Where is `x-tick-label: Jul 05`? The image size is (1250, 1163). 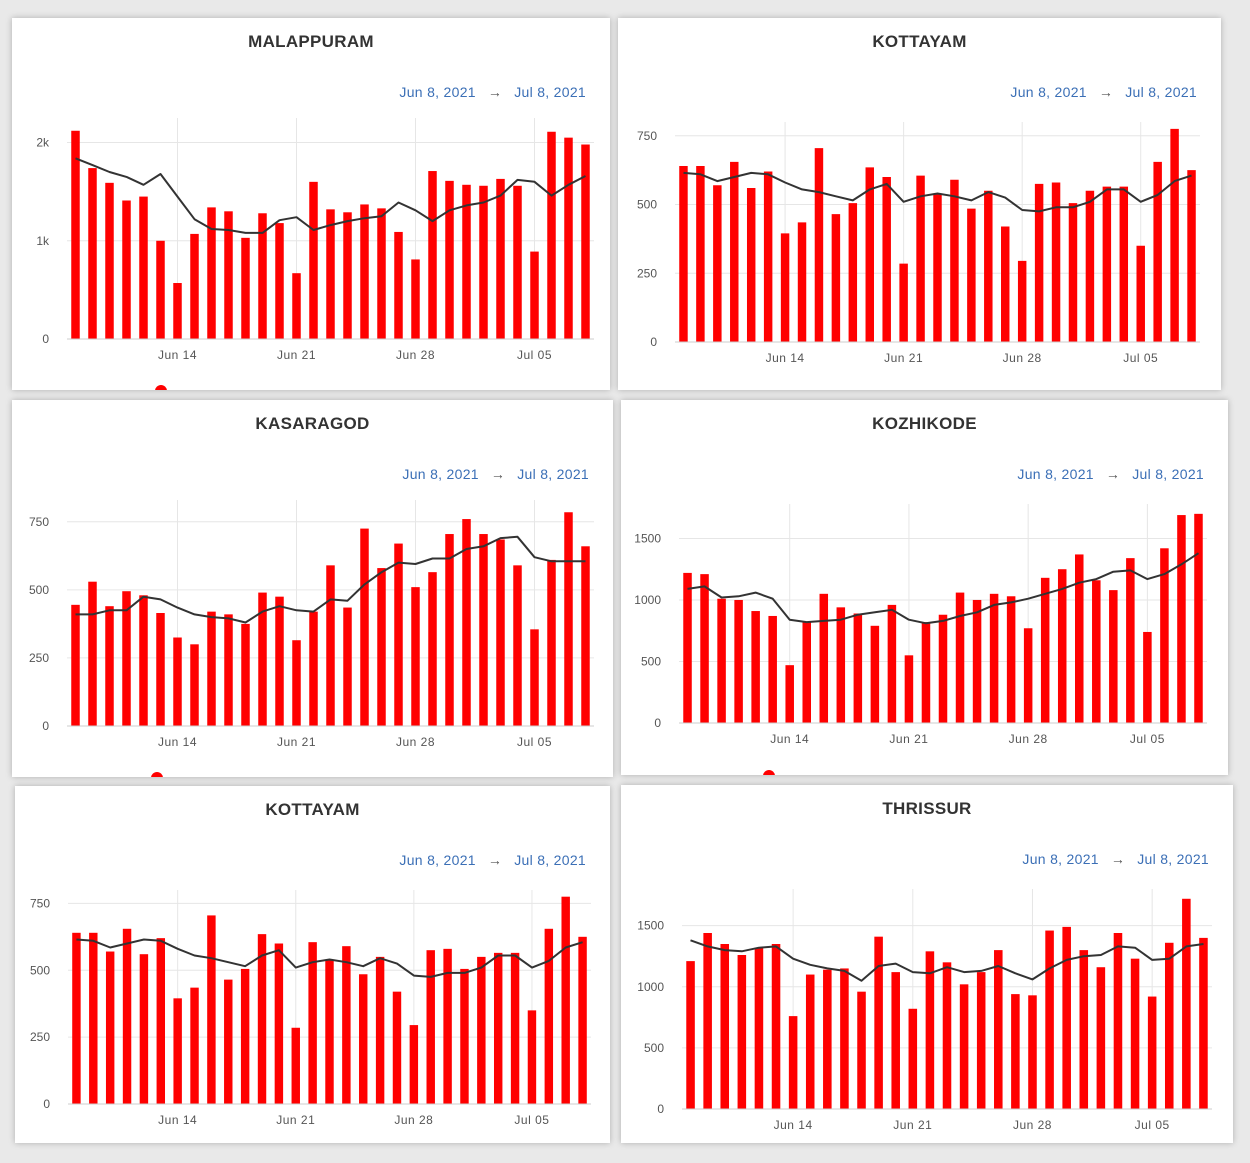 x-tick-label: Jul 05 is located at coordinates (1147, 739).